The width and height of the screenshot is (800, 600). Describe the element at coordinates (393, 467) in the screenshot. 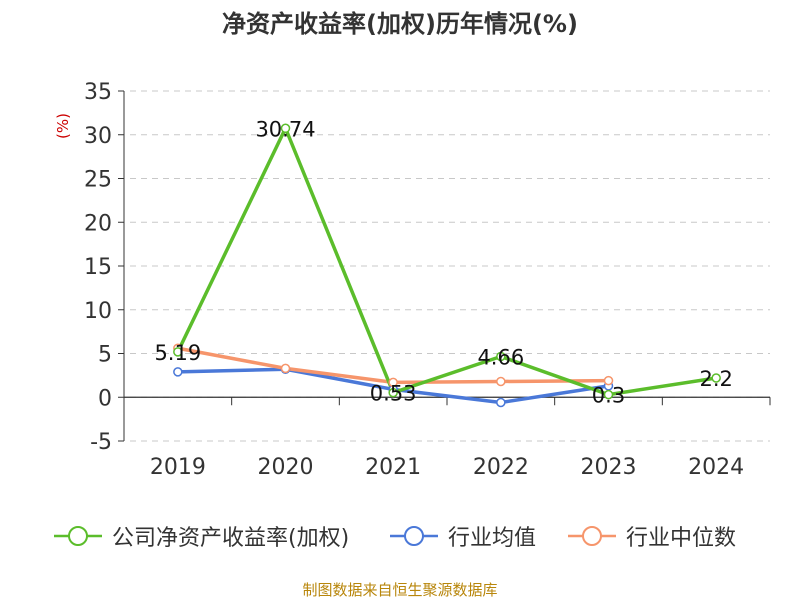

I see `x-tick-label: 2021` at that location.